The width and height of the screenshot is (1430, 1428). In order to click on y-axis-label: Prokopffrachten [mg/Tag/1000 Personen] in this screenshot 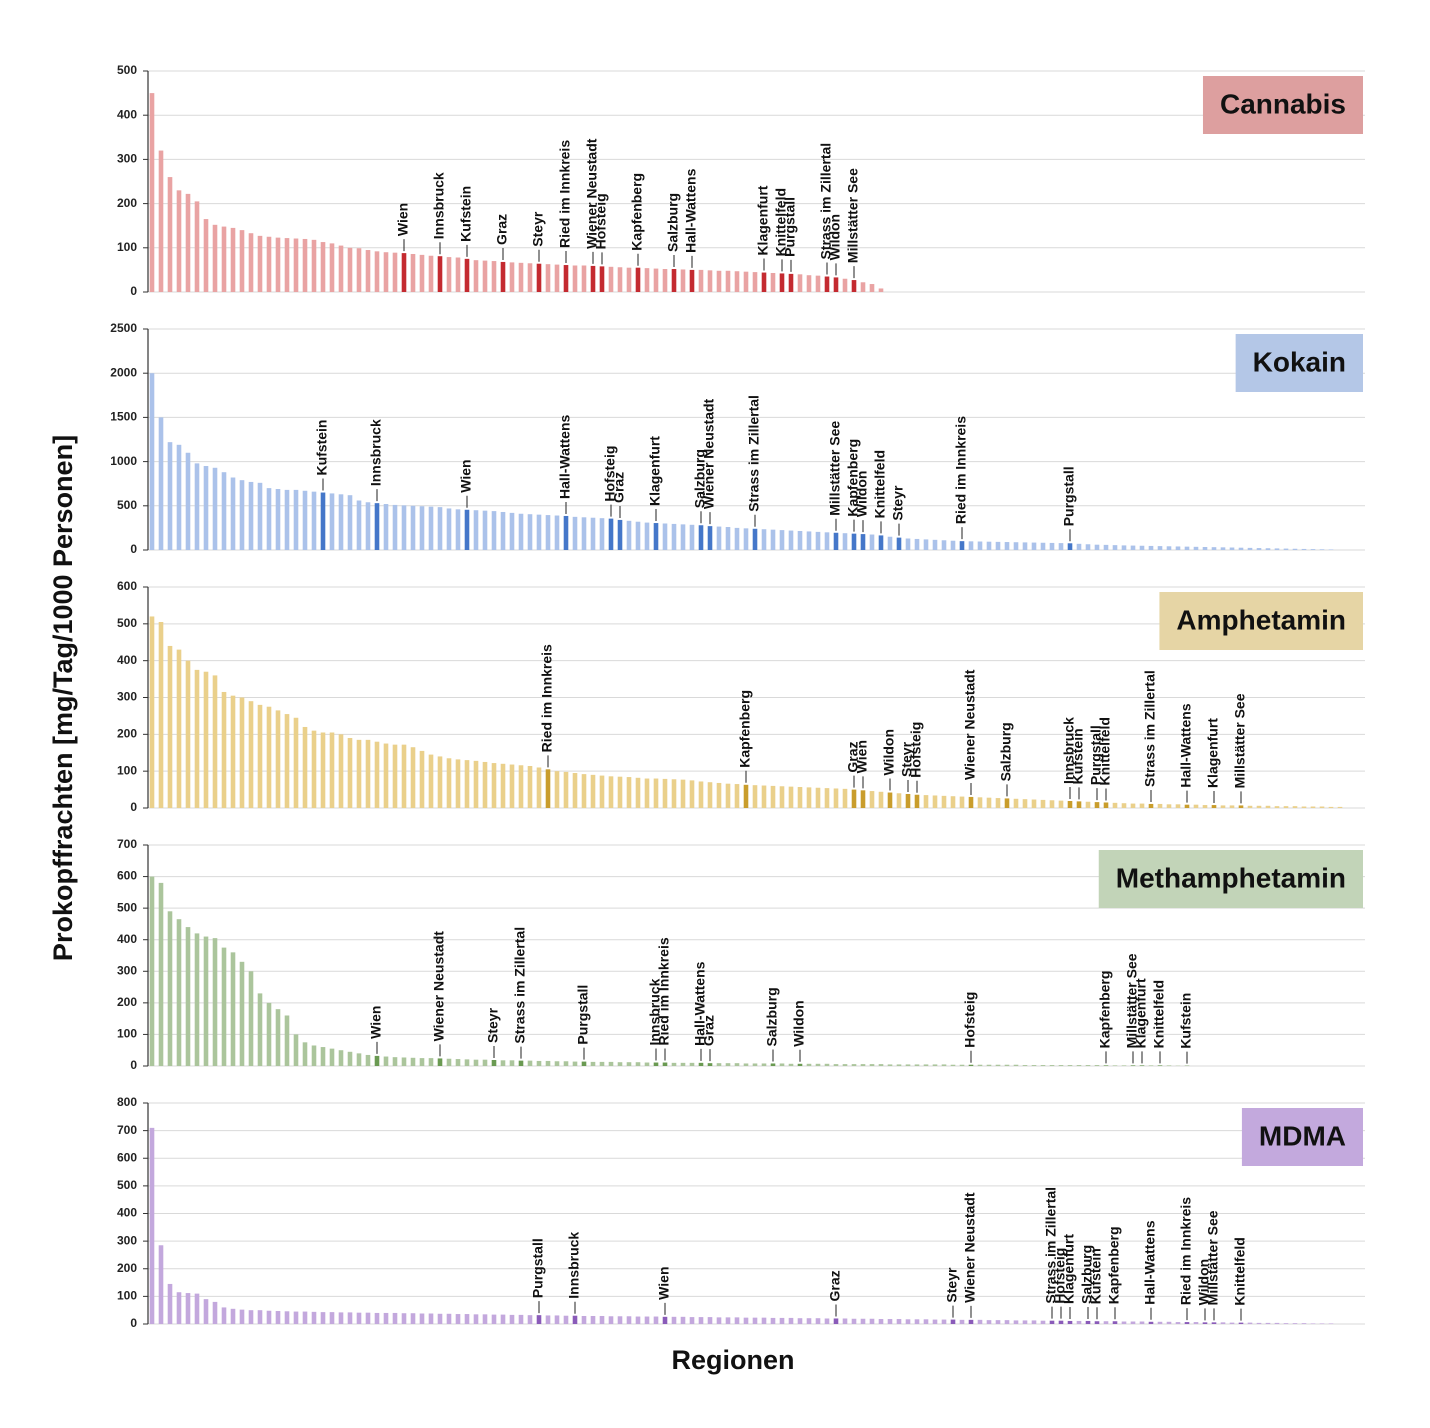, I will do `click(63, 698)`.